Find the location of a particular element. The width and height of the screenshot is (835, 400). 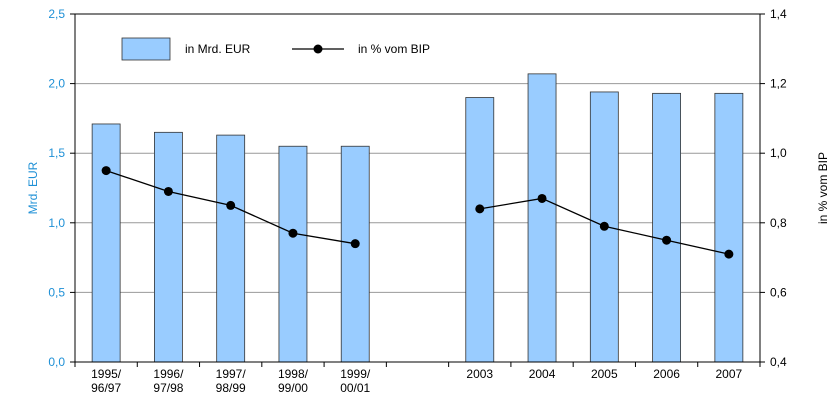

y-tick-label: 2,5 is located at coordinates (56, 14).